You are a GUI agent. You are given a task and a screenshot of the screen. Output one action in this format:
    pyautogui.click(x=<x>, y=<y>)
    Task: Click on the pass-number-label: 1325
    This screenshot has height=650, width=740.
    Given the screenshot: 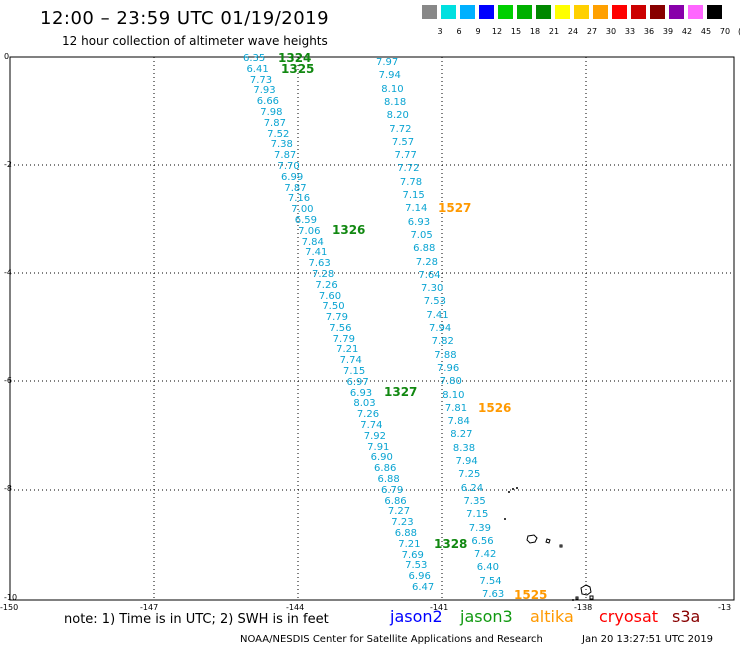 What is the action you would take?
    pyautogui.click(x=298, y=69)
    